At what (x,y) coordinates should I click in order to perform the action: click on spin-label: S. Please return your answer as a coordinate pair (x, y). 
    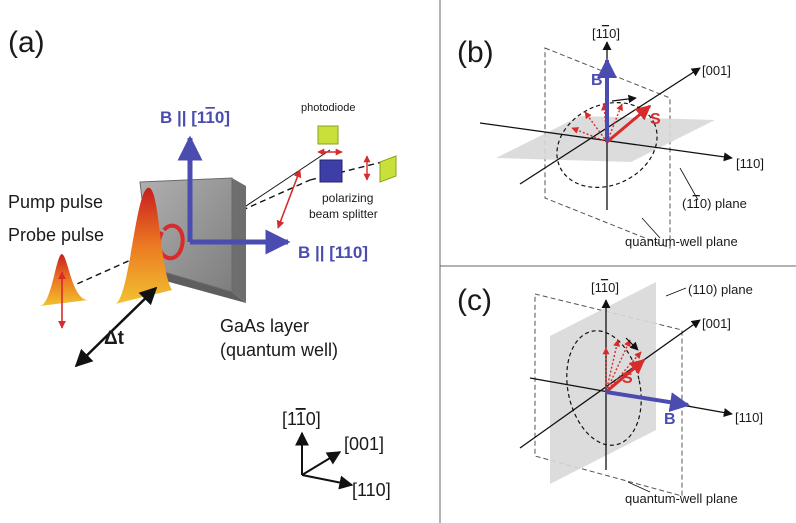
    Looking at the image, I should click on (655, 119).